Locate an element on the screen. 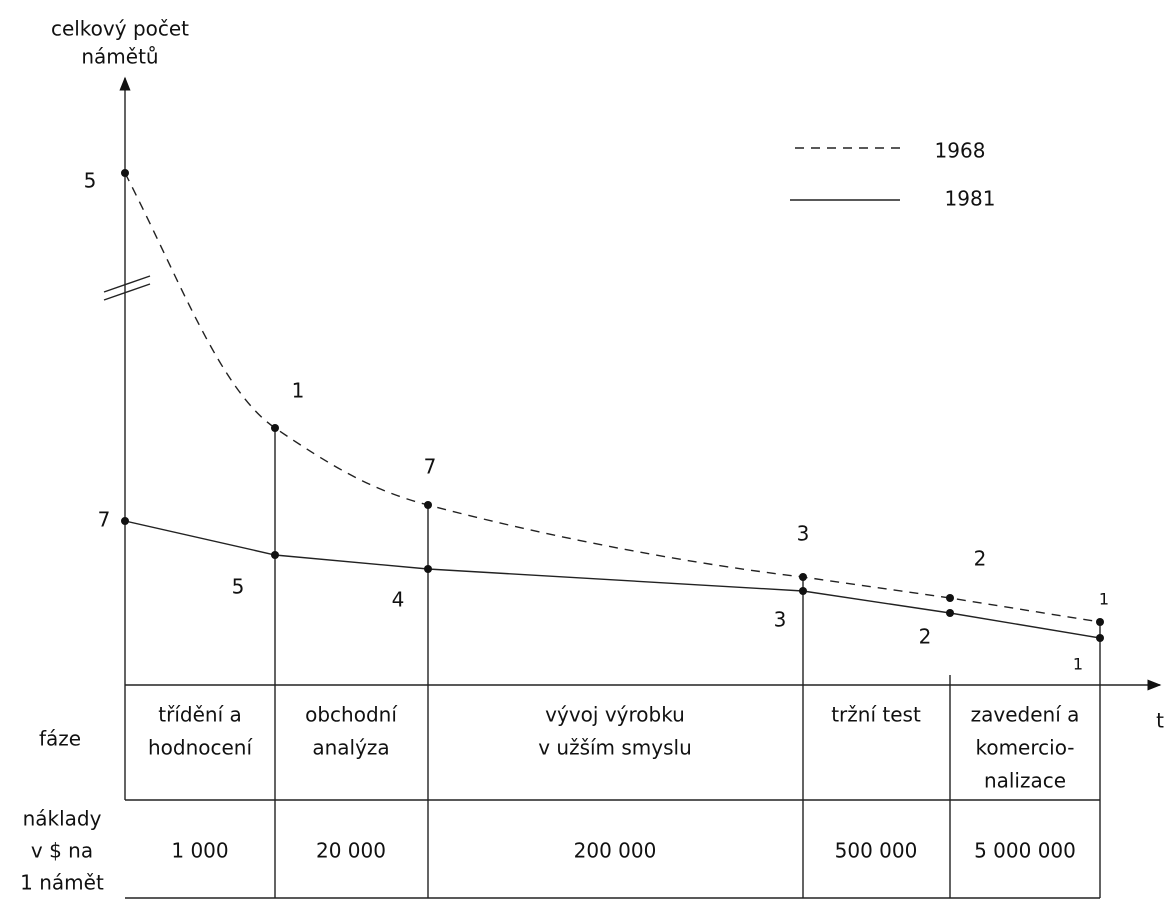  cost-label: 500 000 is located at coordinates (876, 851).